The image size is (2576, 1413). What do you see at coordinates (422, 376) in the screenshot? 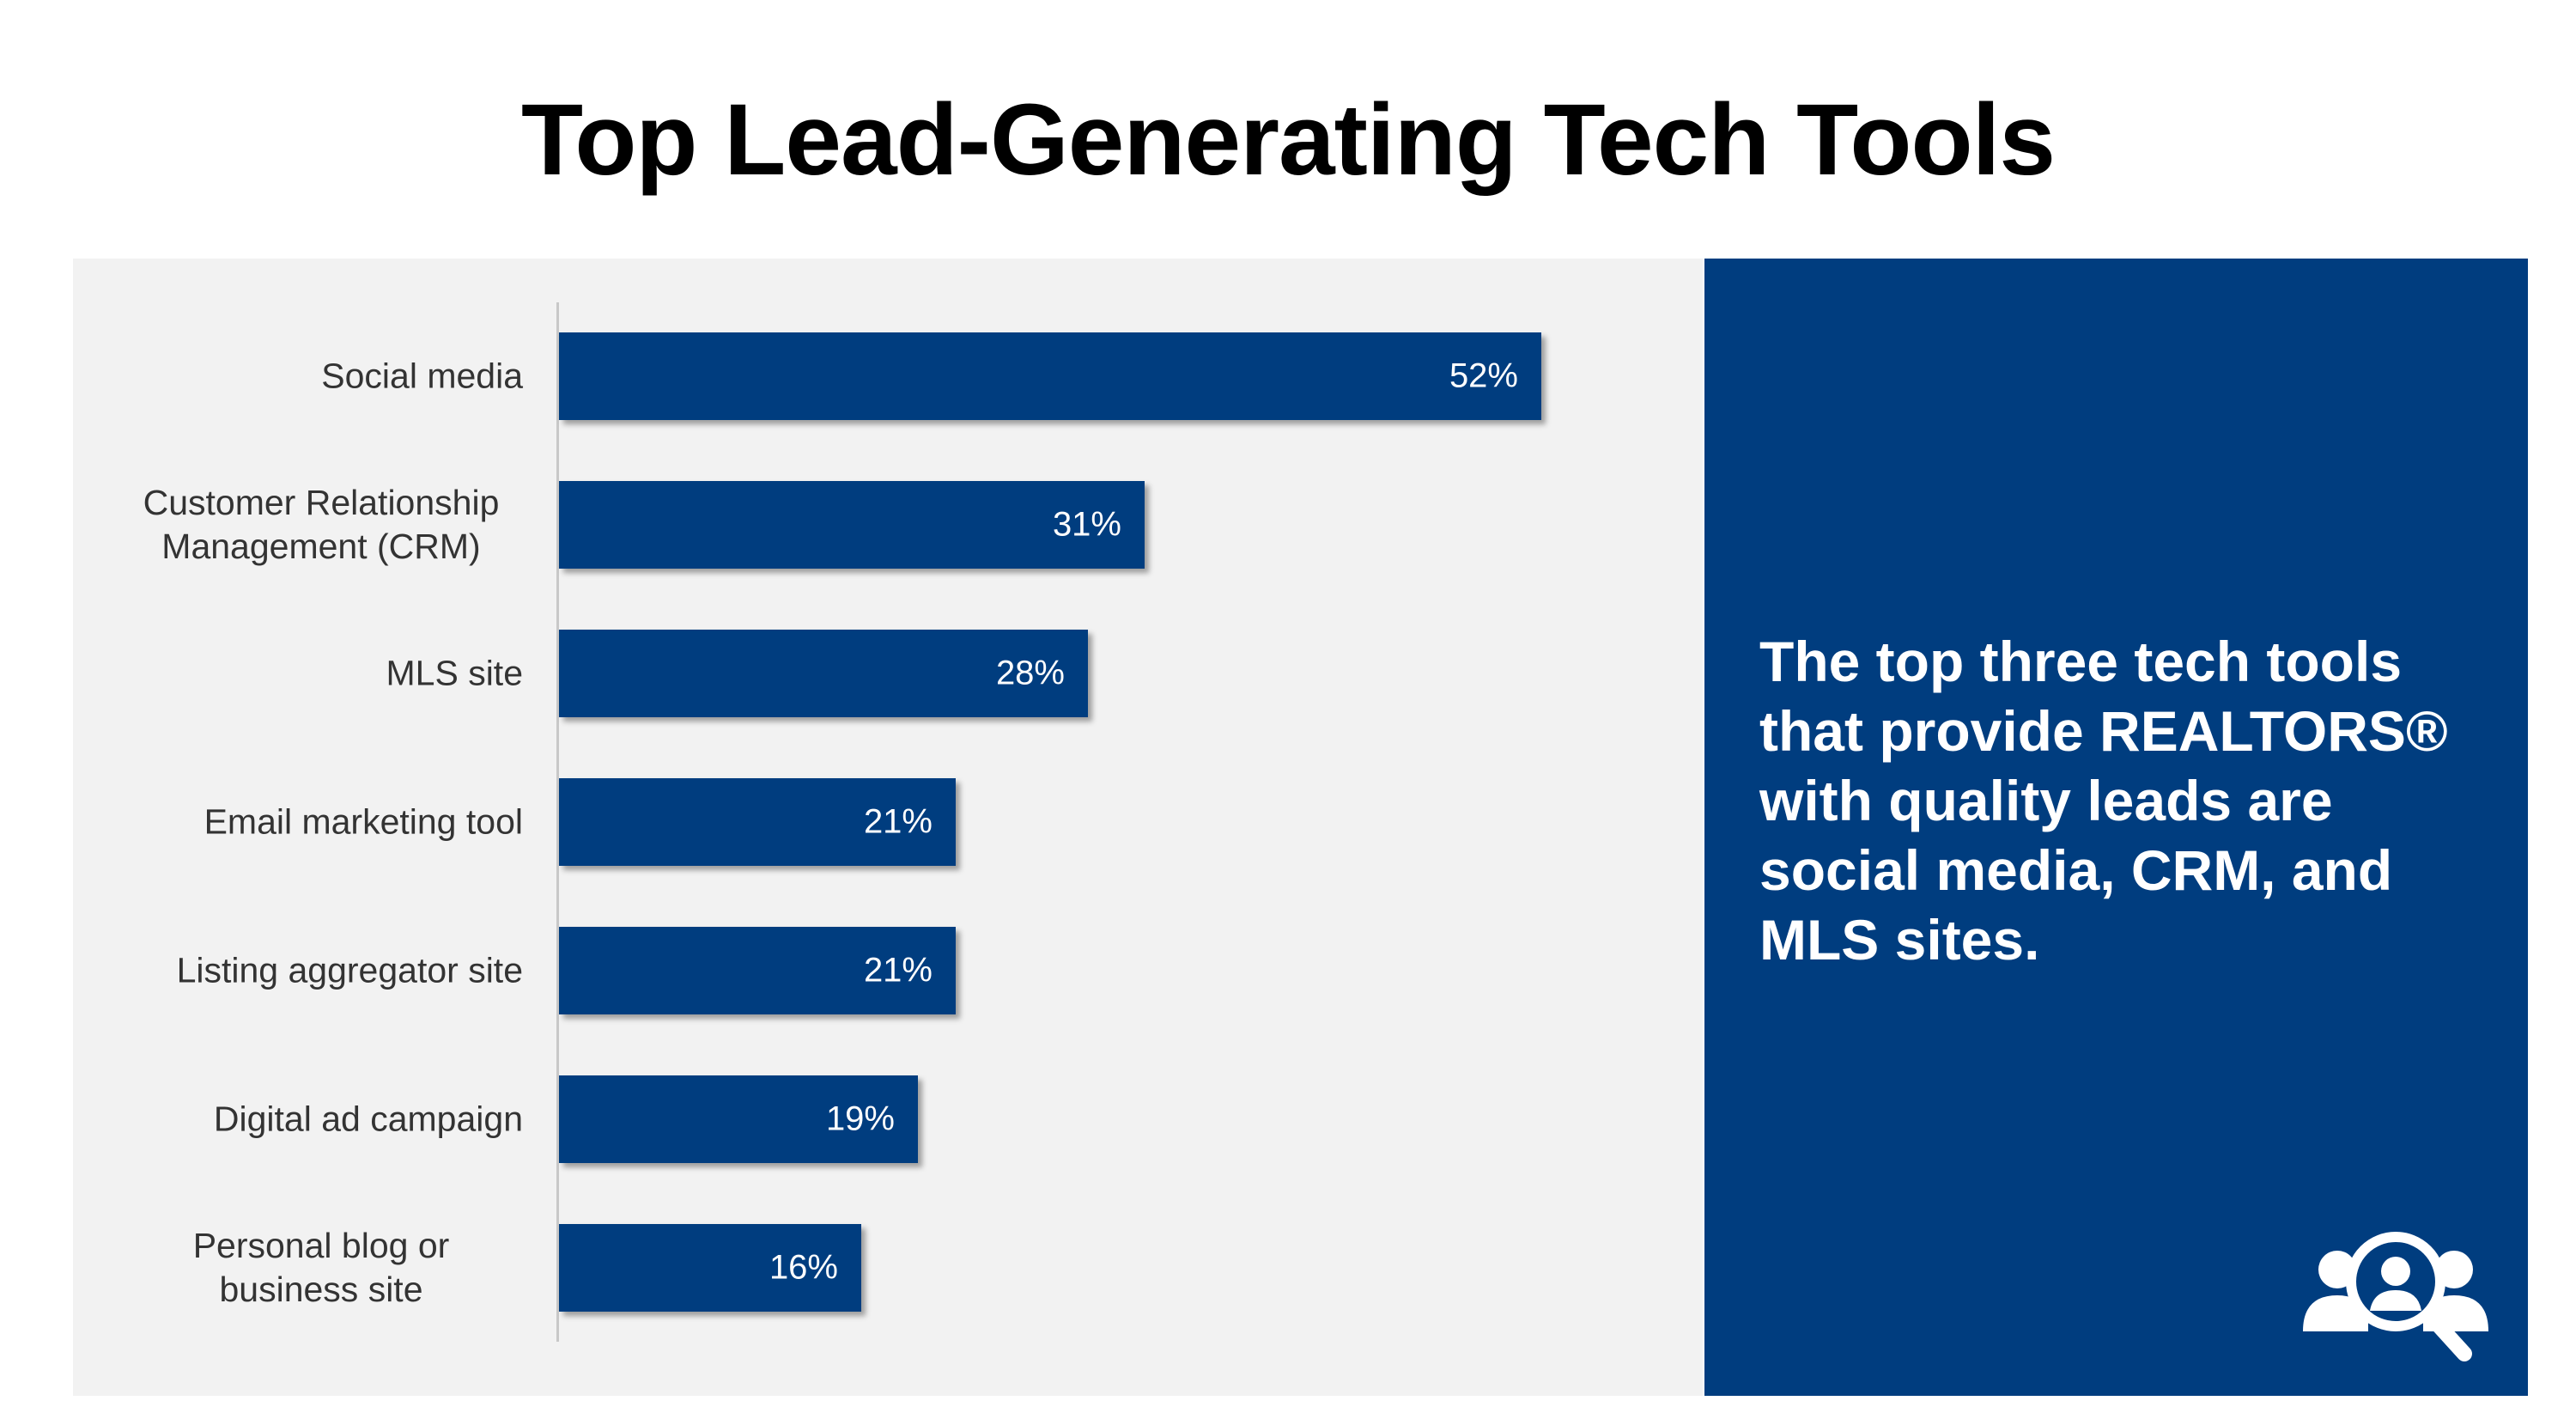
I see `category-label: Social media` at bounding box center [422, 376].